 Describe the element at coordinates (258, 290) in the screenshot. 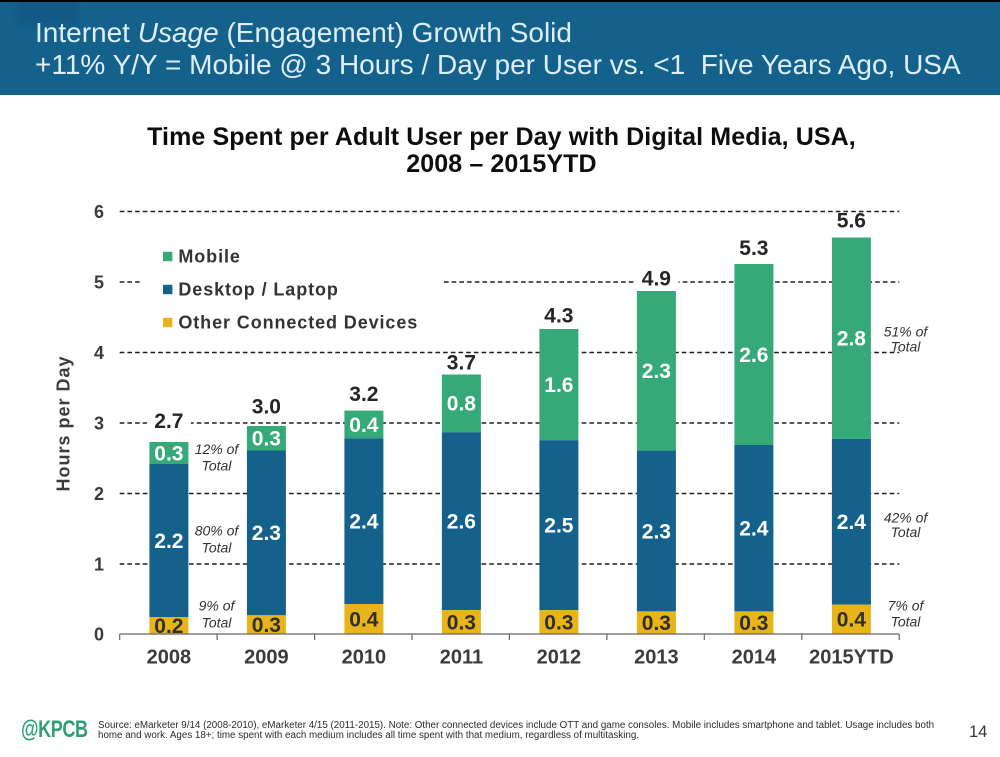

I see `svg-text: Desktop / Laptop` at that location.